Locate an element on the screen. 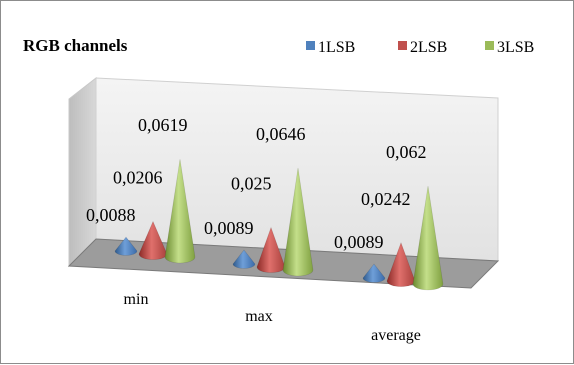  data-label-1lsb-max: 0,0089 is located at coordinates (229, 228).